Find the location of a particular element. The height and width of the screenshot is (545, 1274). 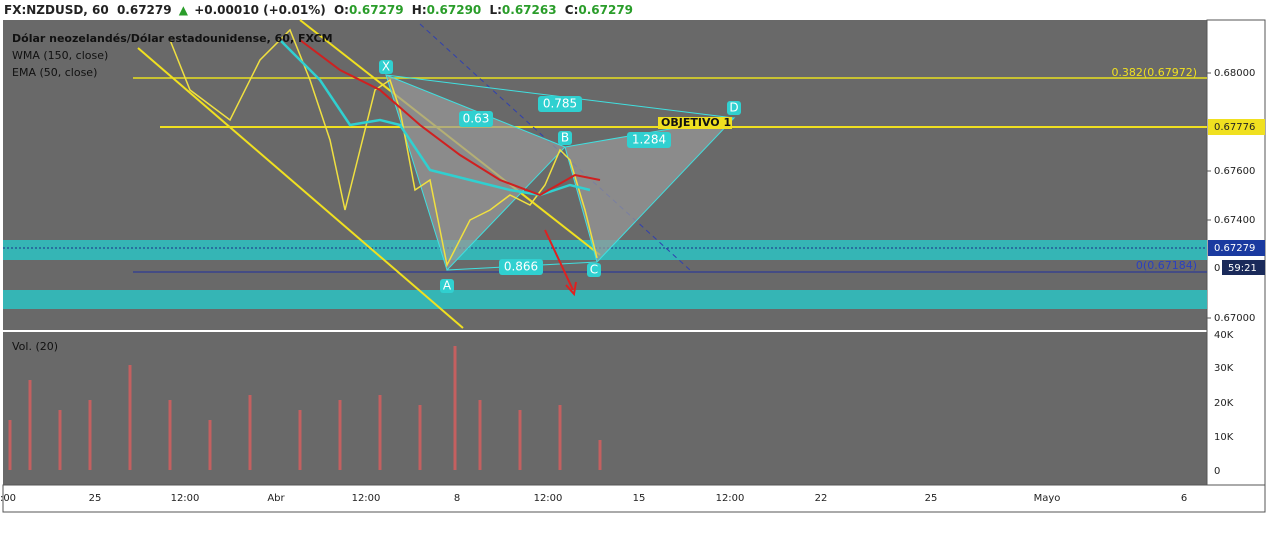

volume-label: Vol. (20) is located at coordinates (35, 346).